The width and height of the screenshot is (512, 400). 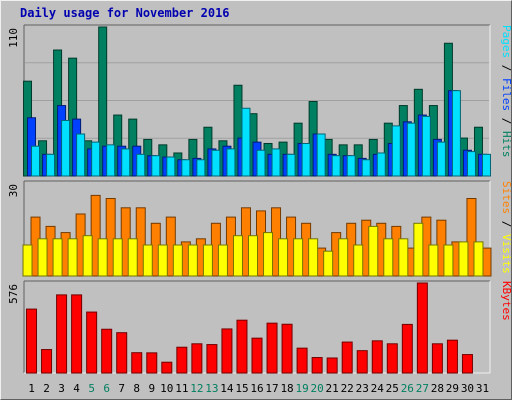 I want to click on legend-hits-part-0: Pages, so click(x=506, y=41).